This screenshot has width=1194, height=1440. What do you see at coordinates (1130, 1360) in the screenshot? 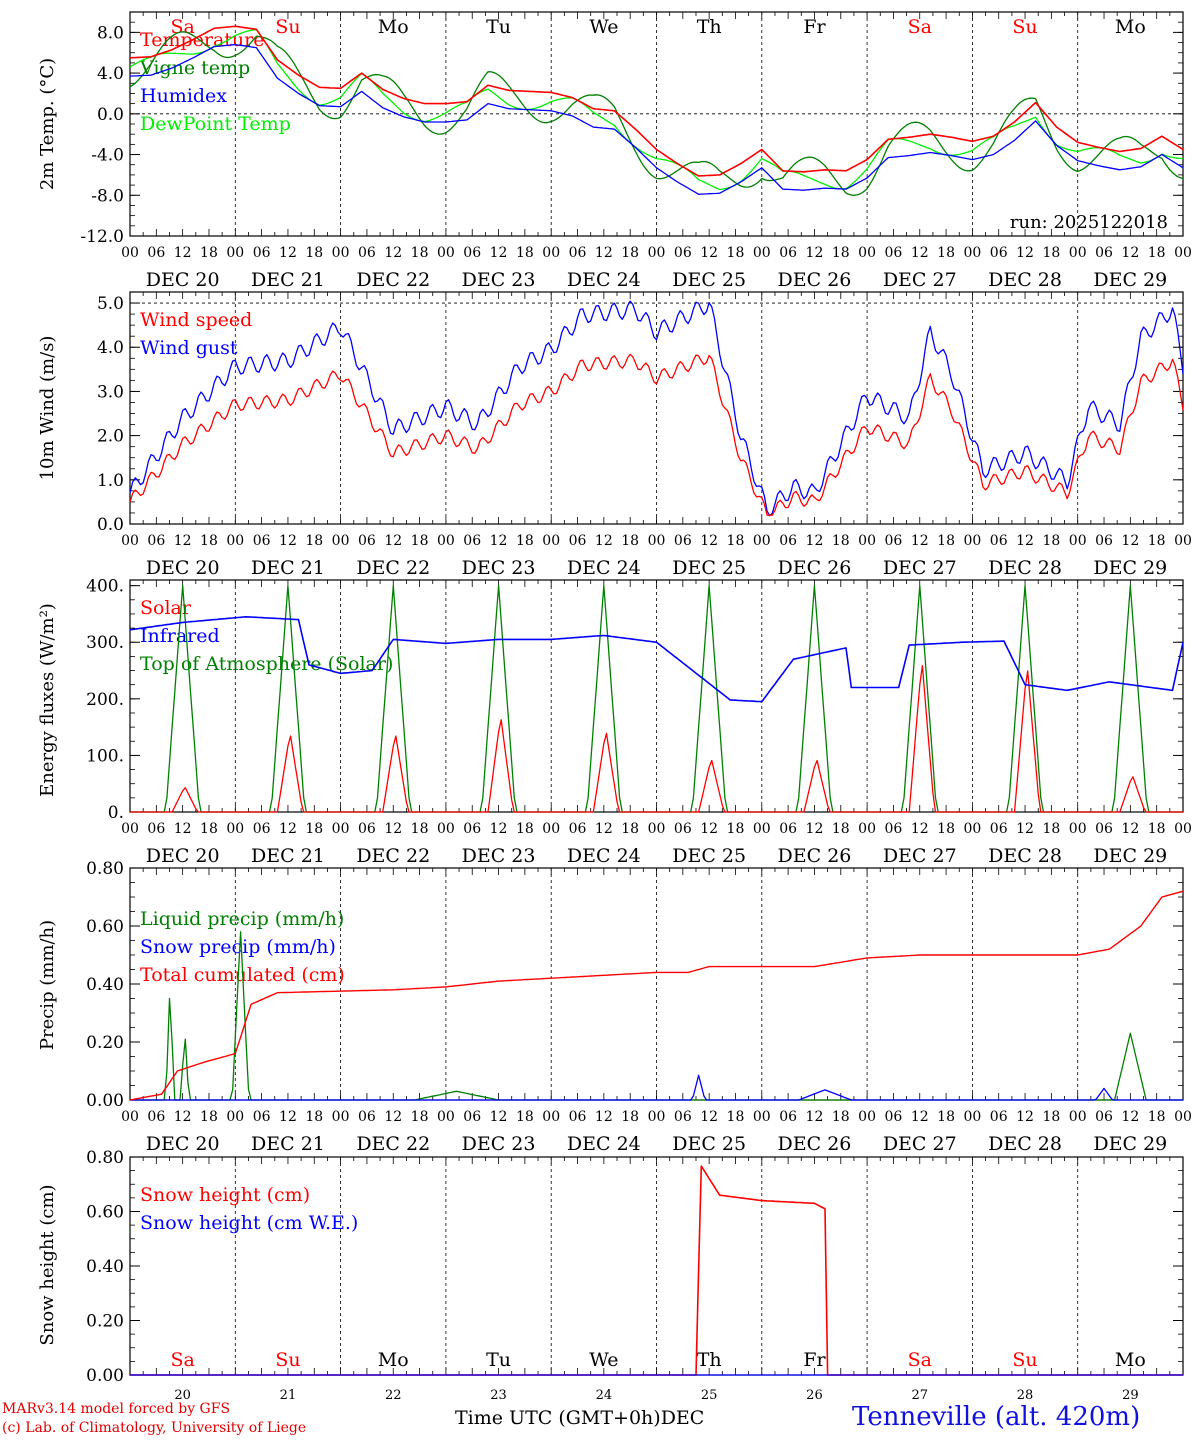
I see `weekday-label-bottom: Mo` at bounding box center [1130, 1360].